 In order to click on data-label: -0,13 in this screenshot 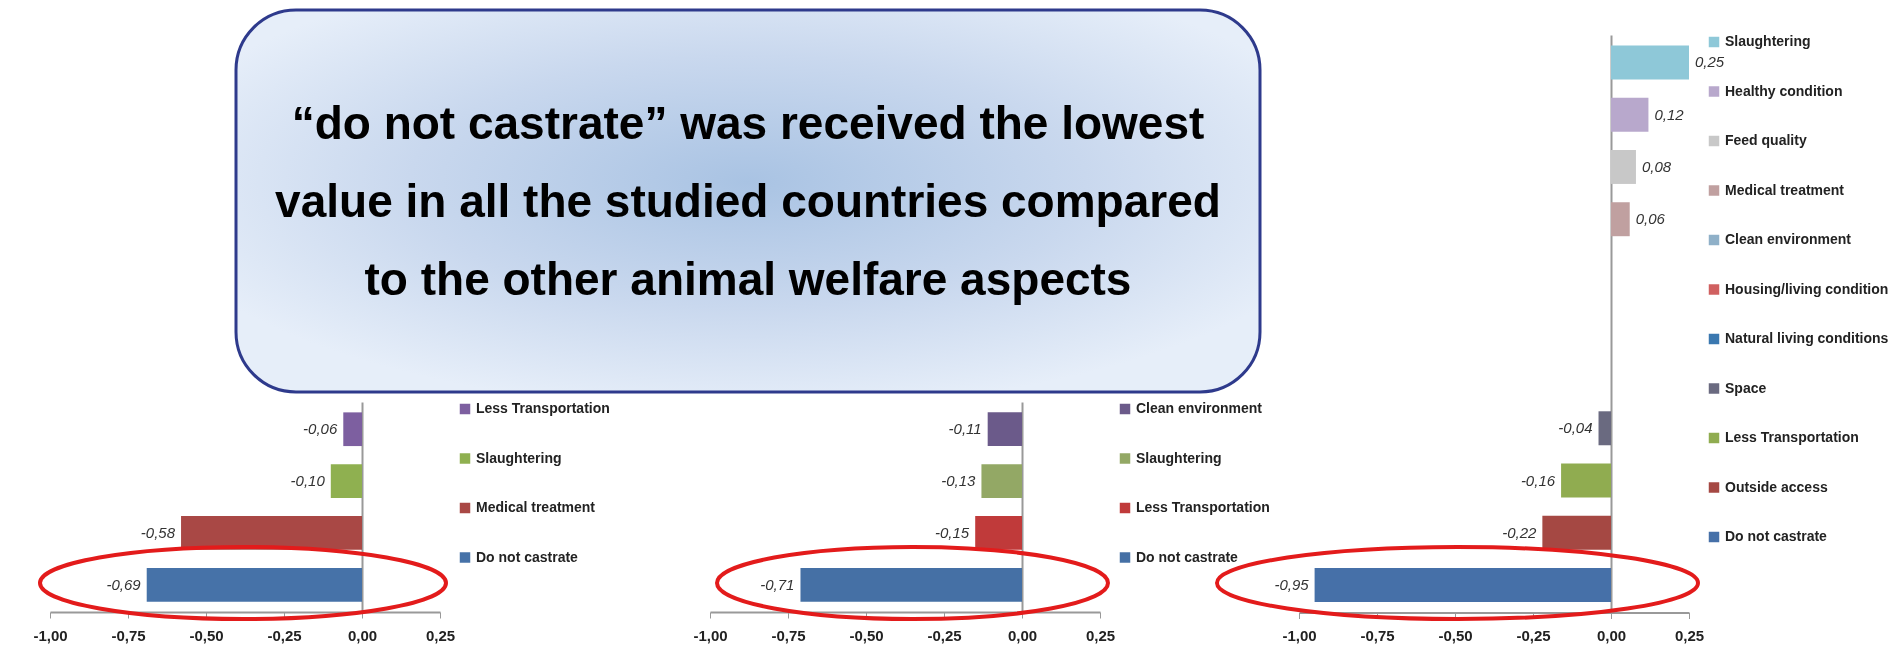, I will do `click(959, 481)`.